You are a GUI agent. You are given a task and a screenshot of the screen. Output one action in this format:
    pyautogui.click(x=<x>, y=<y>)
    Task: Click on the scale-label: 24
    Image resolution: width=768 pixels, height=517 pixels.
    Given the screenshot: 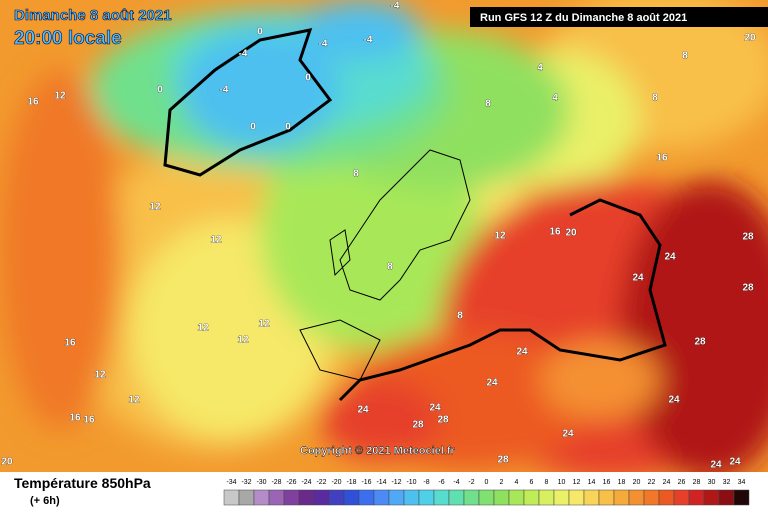 What is the action you would take?
    pyautogui.click(x=667, y=482)
    